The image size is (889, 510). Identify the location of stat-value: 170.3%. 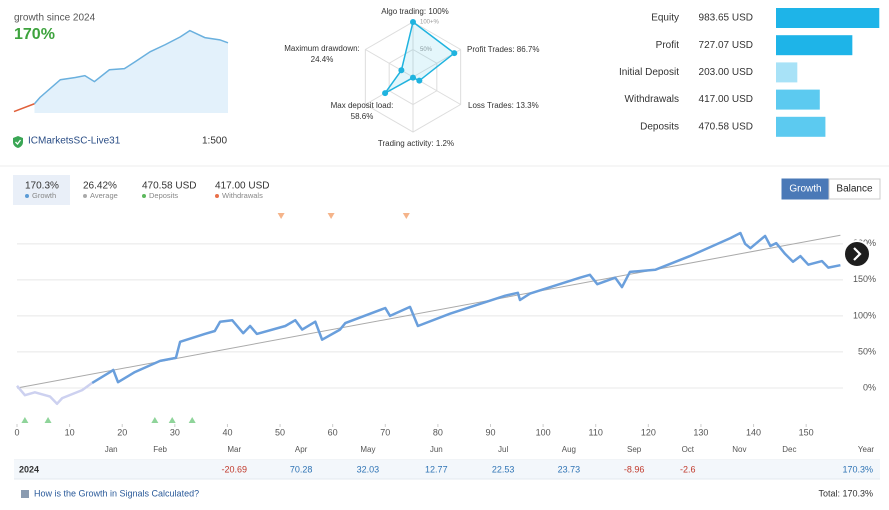
(42, 186).